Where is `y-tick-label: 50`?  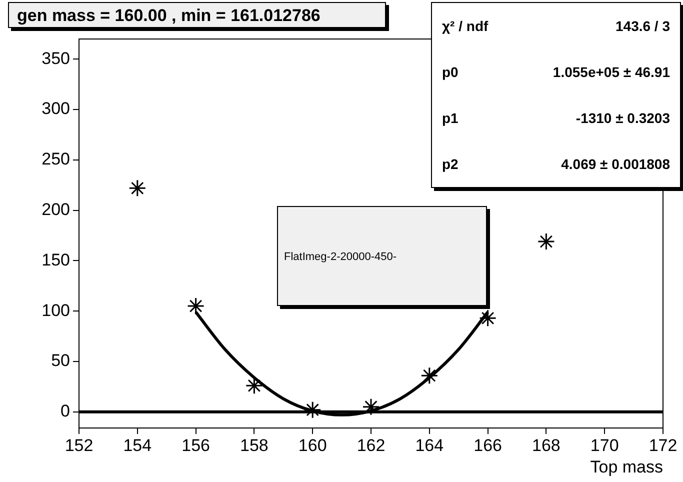
y-tick-label: 50 is located at coordinates (60, 360).